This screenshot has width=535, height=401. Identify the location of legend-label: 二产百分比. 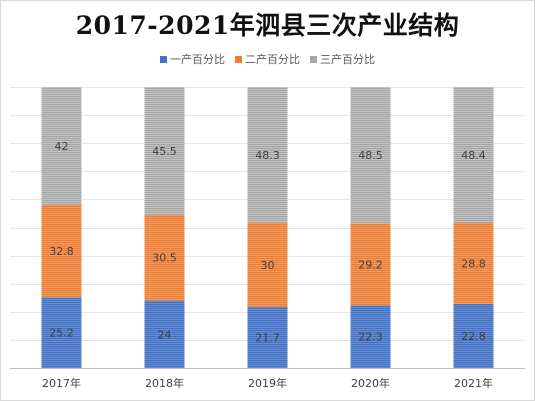
(272, 59).